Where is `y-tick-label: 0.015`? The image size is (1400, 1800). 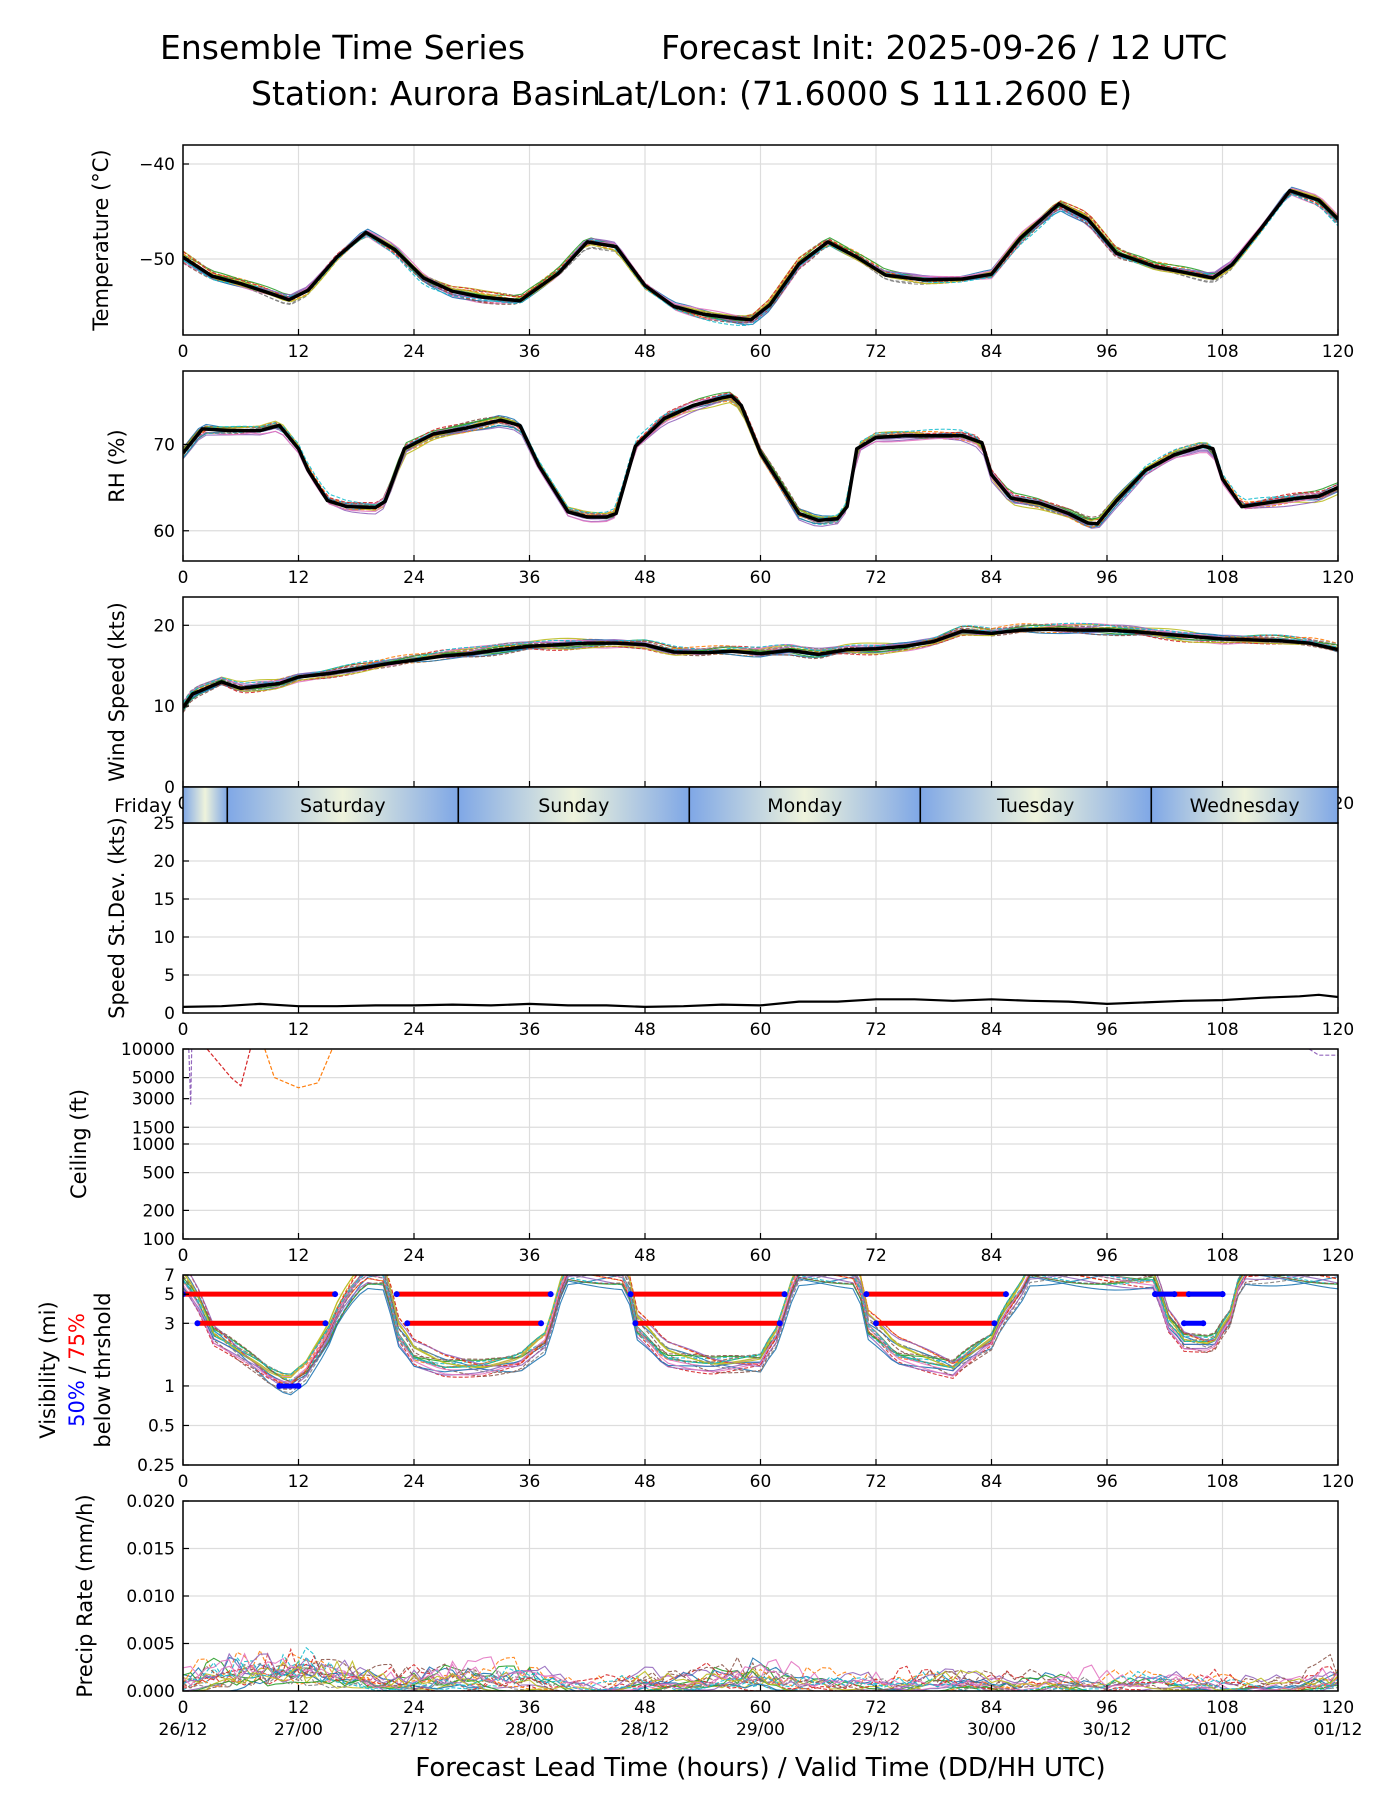
y-tick-label: 0.015 is located at coordinates (150, 1550).